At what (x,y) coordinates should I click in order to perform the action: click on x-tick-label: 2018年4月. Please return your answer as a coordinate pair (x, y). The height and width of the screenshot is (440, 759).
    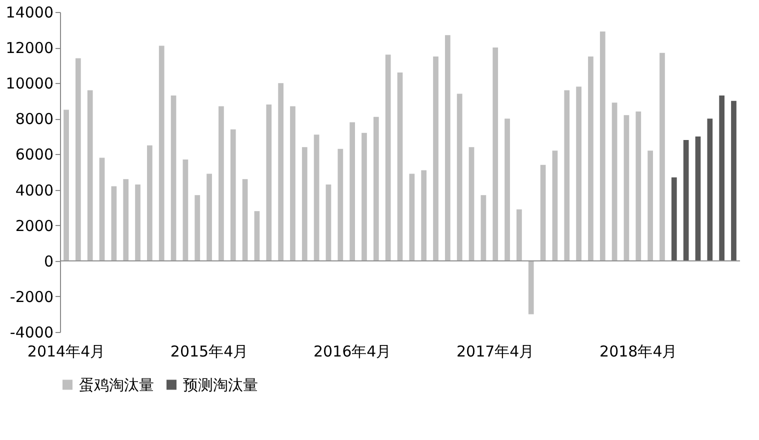
    Looking at the image, I should click on (639, 351).